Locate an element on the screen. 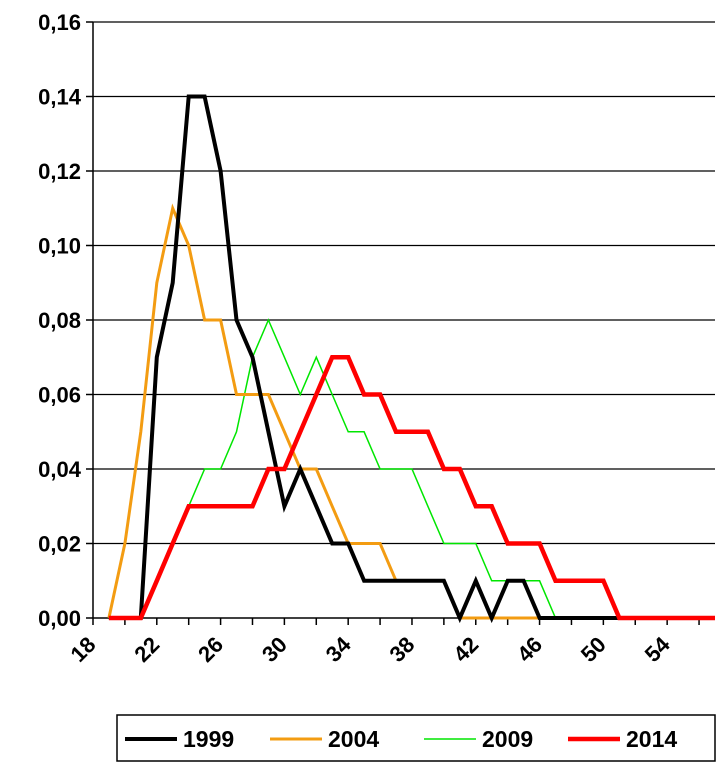 The height and width of the screenshot is (763, 717). x-tick-labels: 18 22 26 30 34 38 42 46 50 54 is located at coordinates (371, 649).